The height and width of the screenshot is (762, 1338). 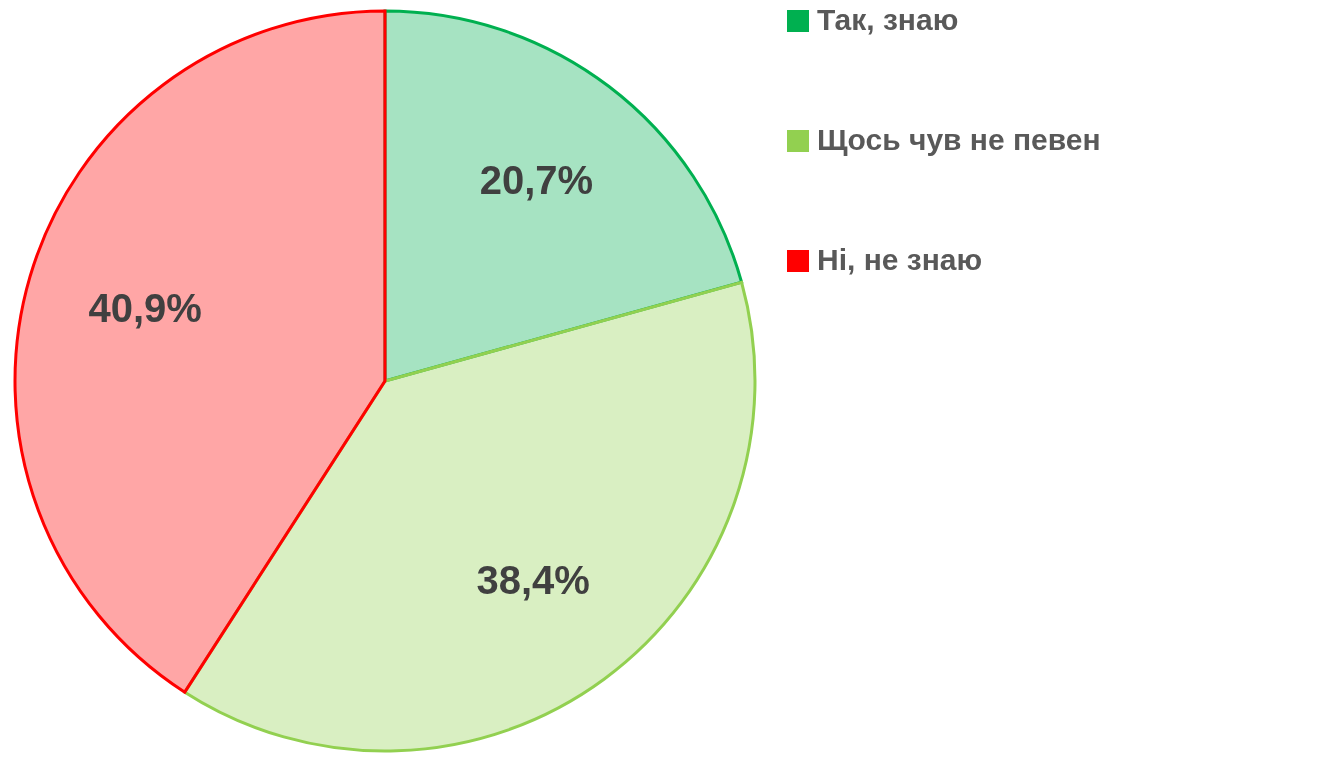 I want to click on legend-label: Щось чув не певен, so click(x=959, y=139).